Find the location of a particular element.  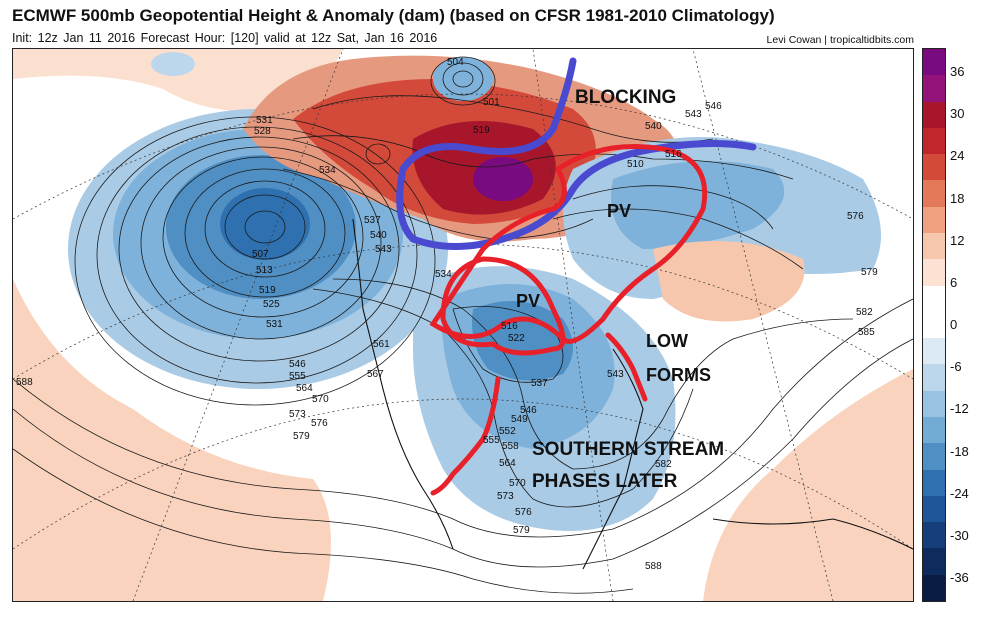

contour-label: 525 is located at coordinates (271, 304).